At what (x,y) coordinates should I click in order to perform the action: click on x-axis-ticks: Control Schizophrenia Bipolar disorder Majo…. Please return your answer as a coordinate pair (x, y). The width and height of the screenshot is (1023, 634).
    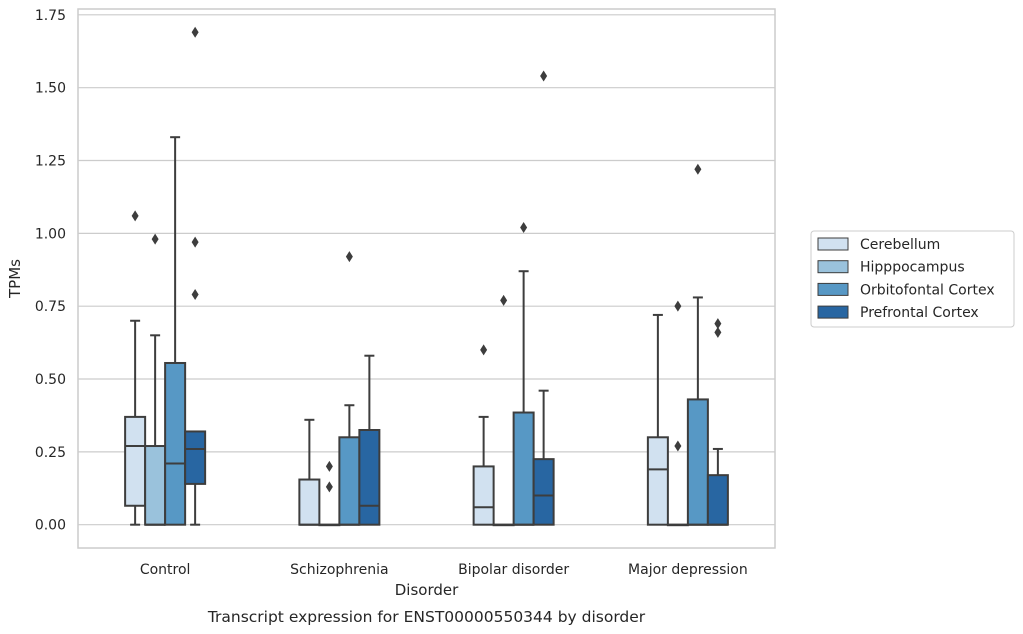
    Looking at the image, I should click on (444, 570).